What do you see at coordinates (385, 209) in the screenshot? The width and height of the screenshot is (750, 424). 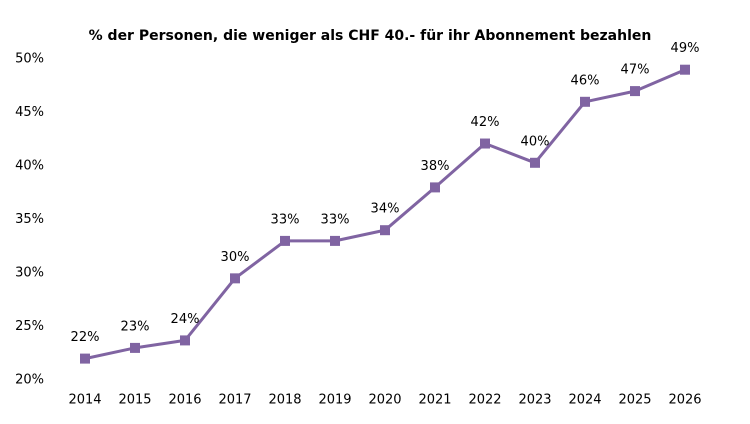 I see `data-label: 34%` at bounding box center [385, 209].